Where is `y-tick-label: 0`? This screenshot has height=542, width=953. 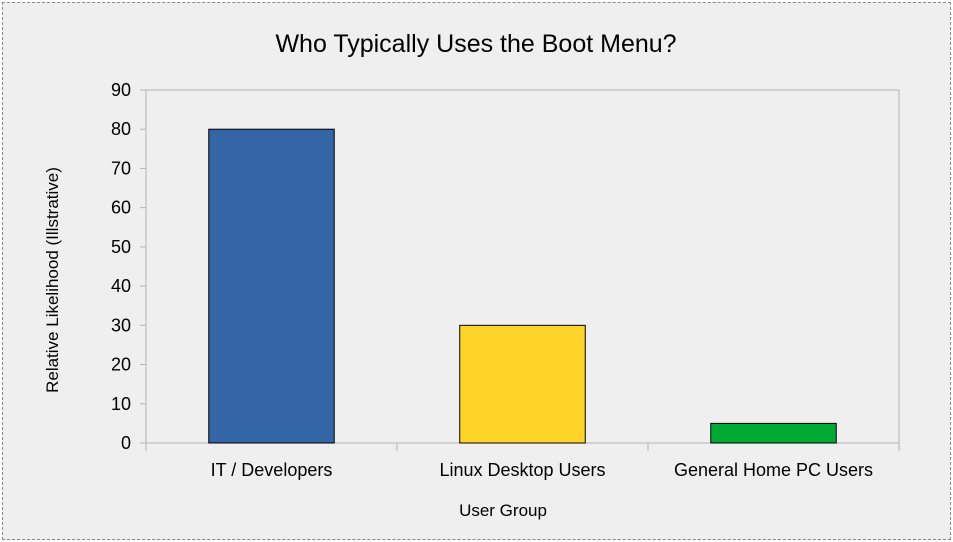
y-tick-label: 0 is located at coordinates (126, 443).